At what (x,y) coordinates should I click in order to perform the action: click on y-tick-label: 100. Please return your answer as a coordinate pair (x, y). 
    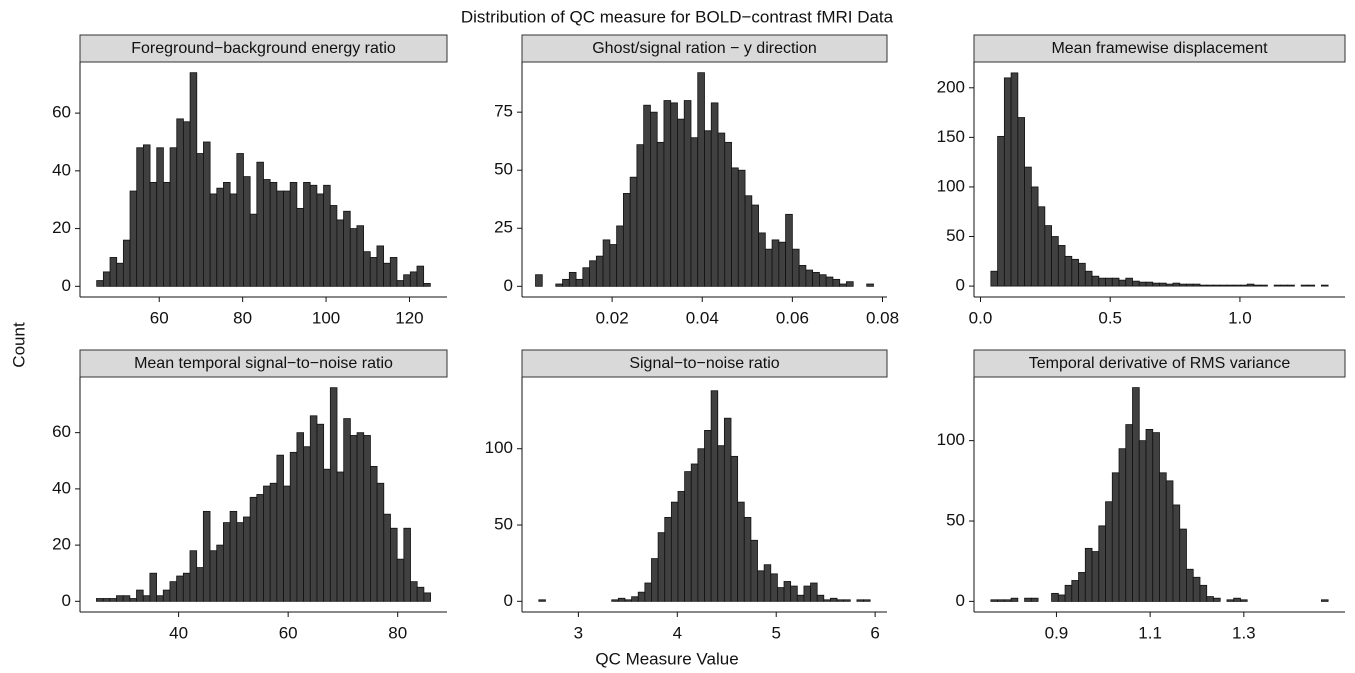
    Looking at the image, I should click on (951, 439).